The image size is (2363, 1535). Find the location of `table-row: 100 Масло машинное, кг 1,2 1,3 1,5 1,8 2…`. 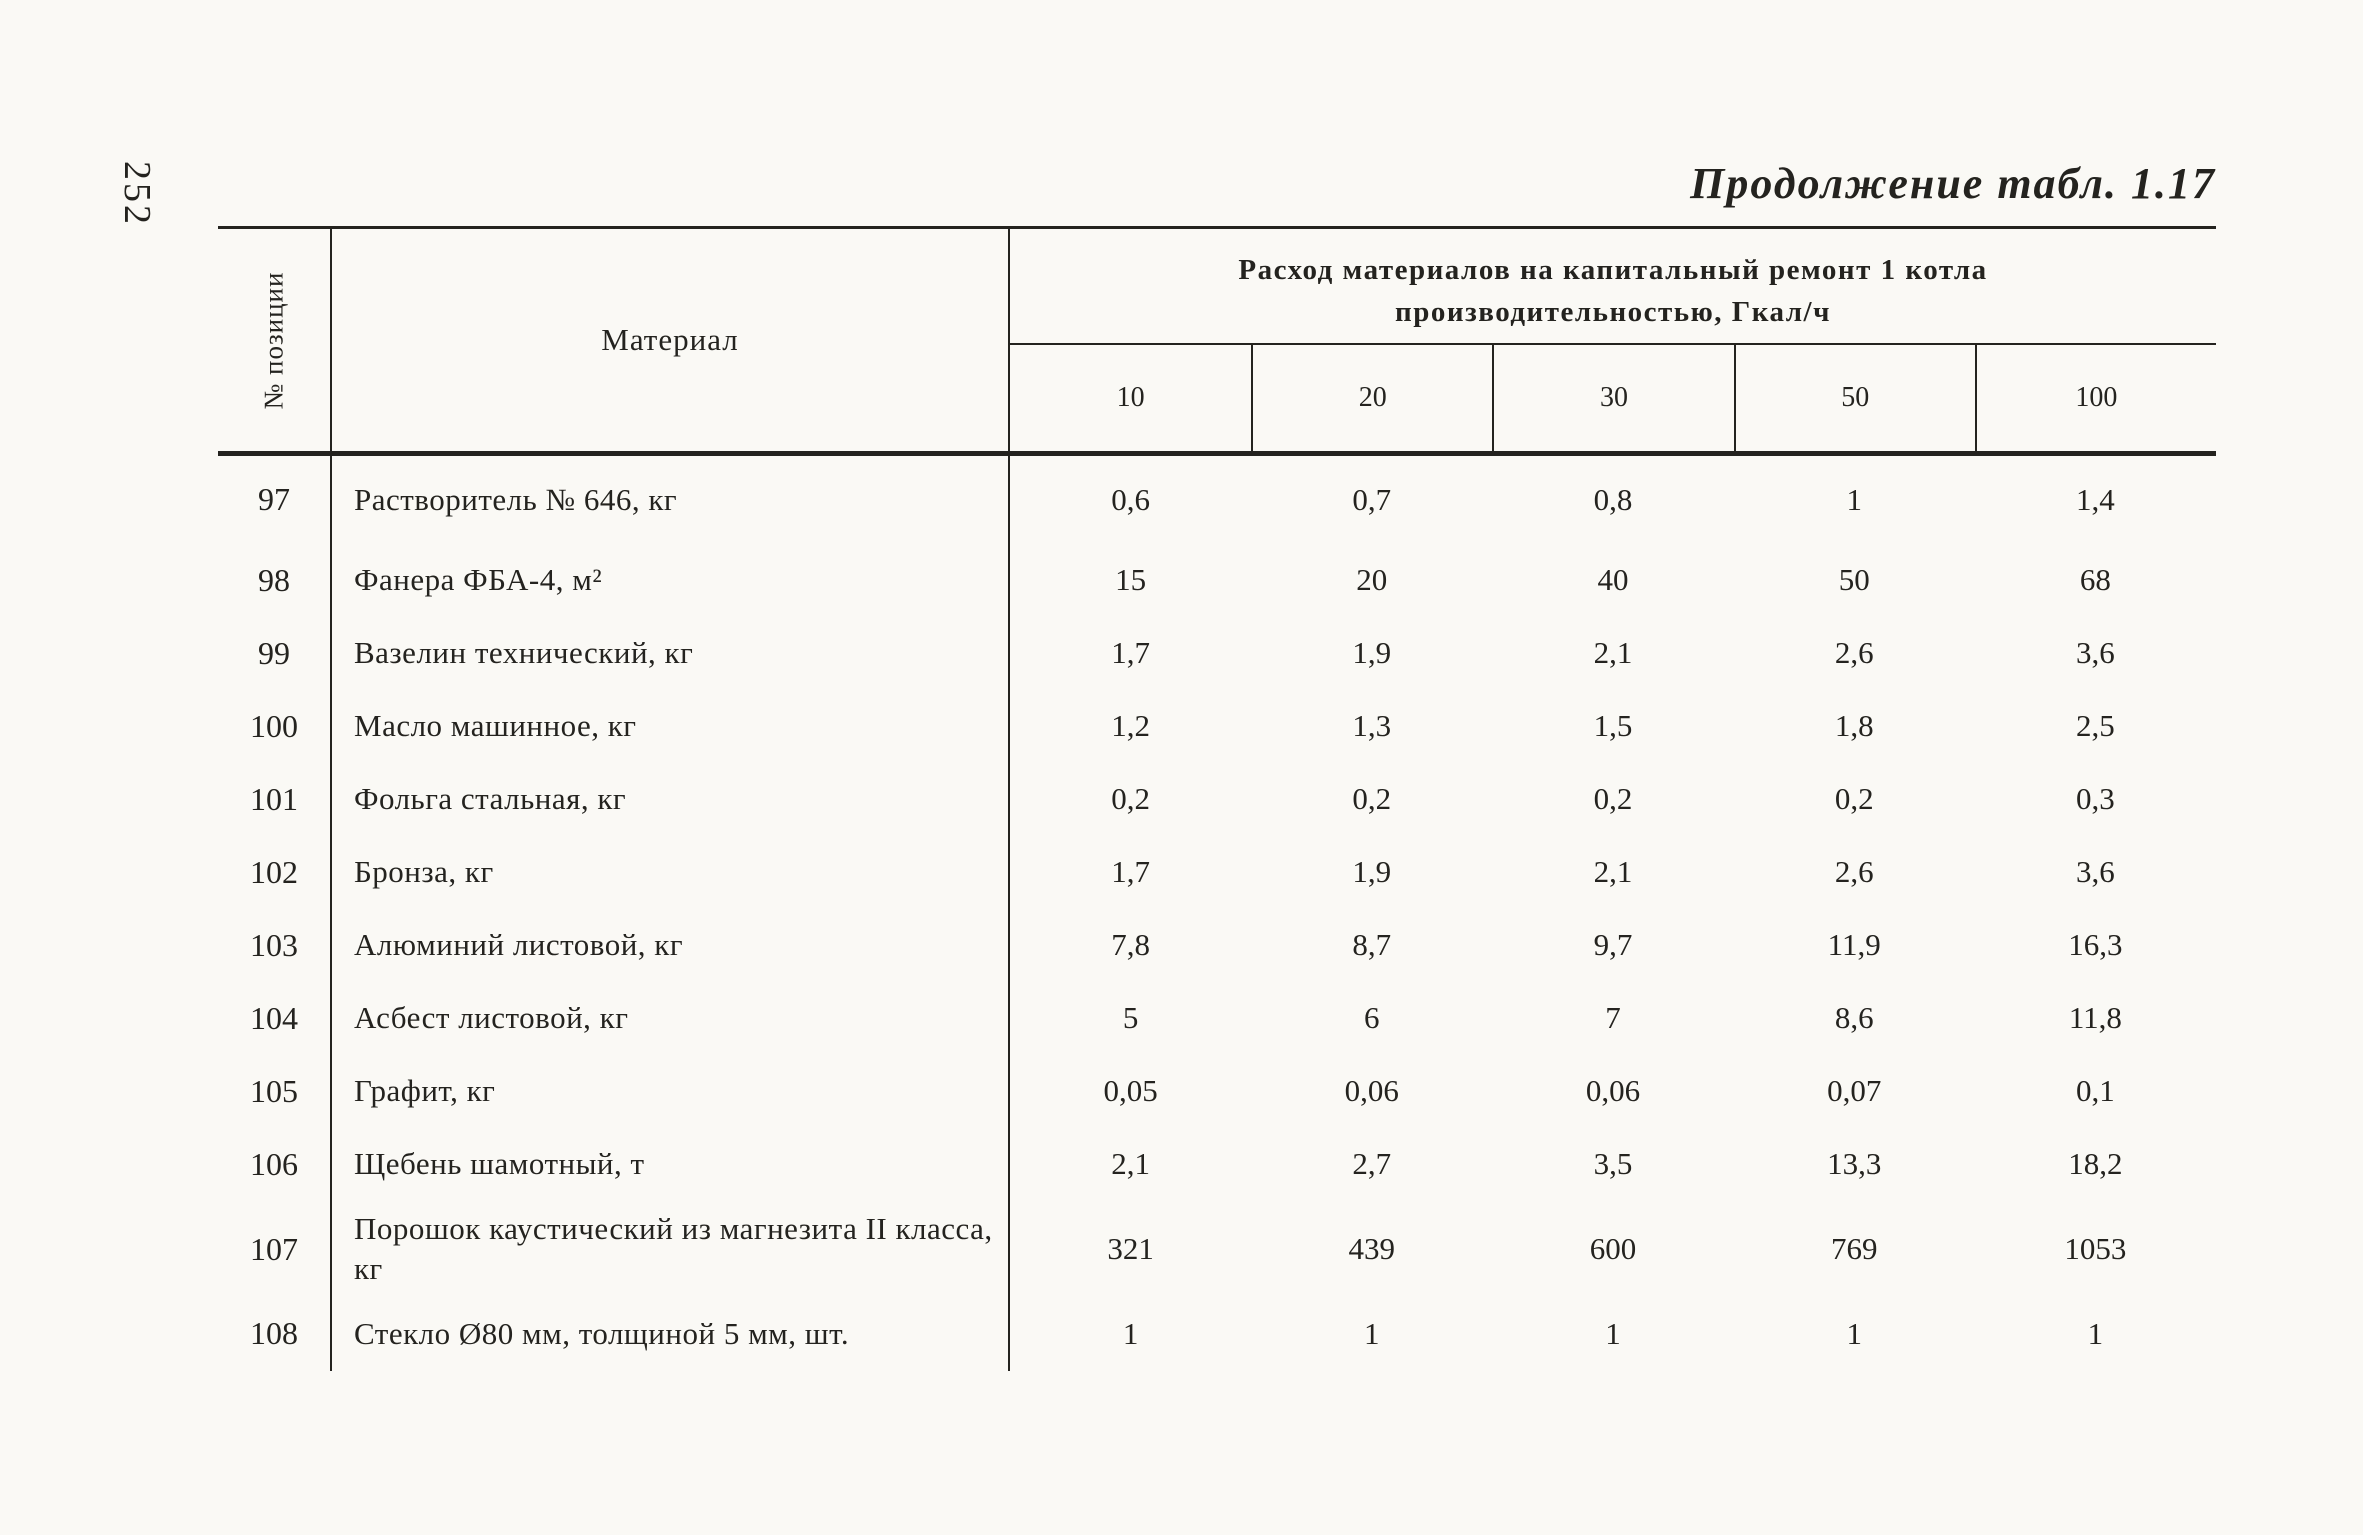

table-row: 100 Масло машинное, кг 1,2 1,3 1,5 1,8 2… is located at coordinates (1217, 727).